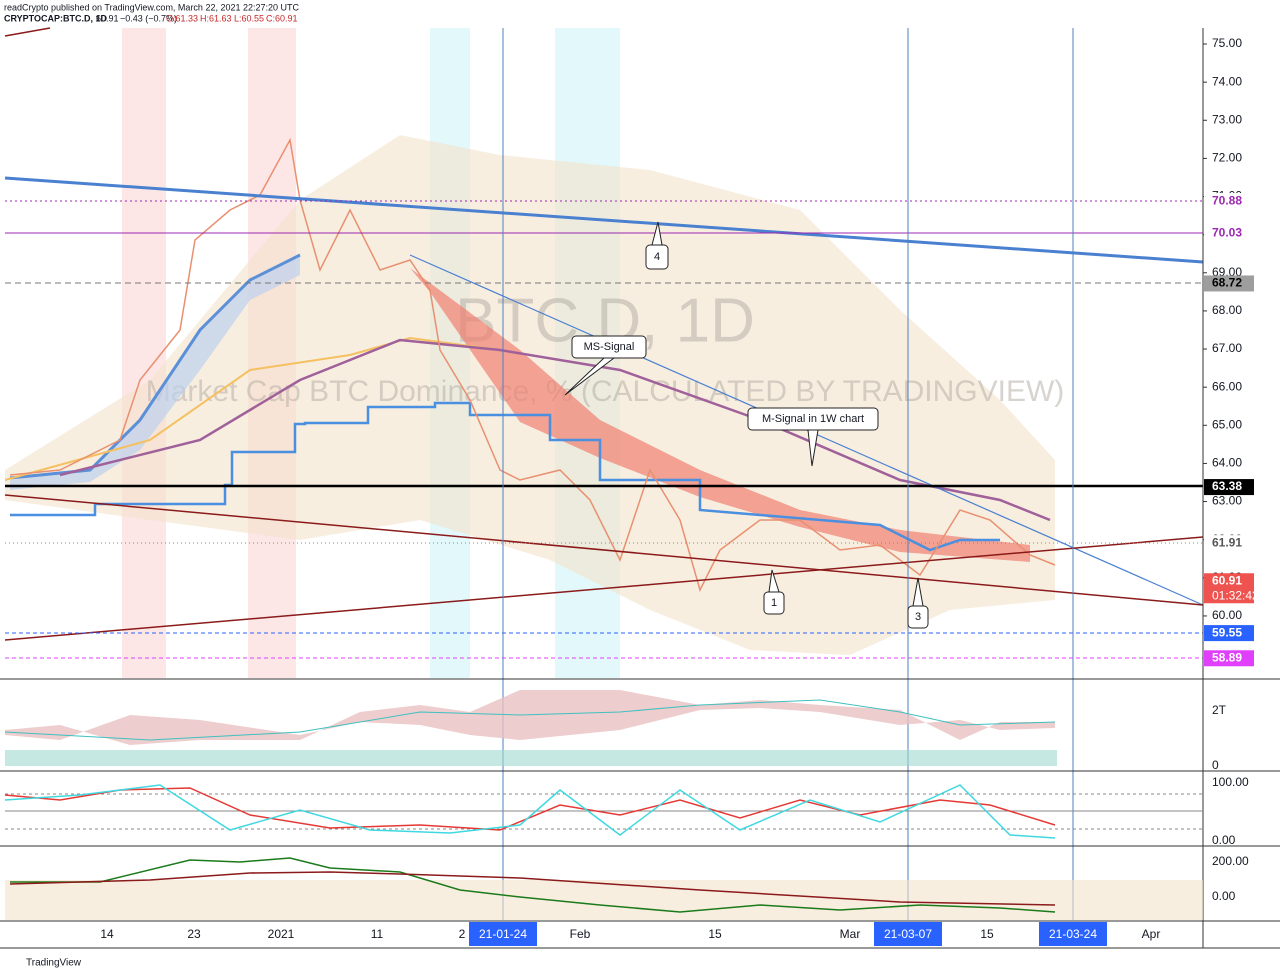 The height and width of the screenshot is (976, 1280). Describe the element at coordinates (1227, 158) in the screenshot. I see `price-label: 72.00` at that location.